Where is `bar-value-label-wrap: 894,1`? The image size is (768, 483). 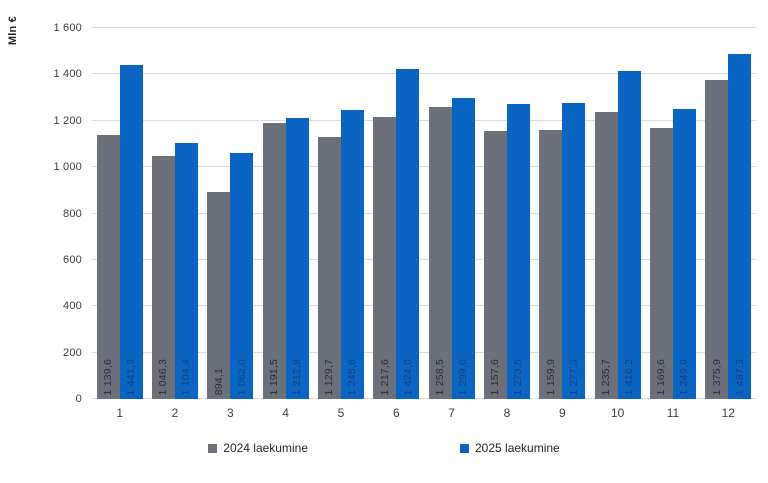
bar-value-label-wrap: 894,1 is located at coordinates (218, 381).